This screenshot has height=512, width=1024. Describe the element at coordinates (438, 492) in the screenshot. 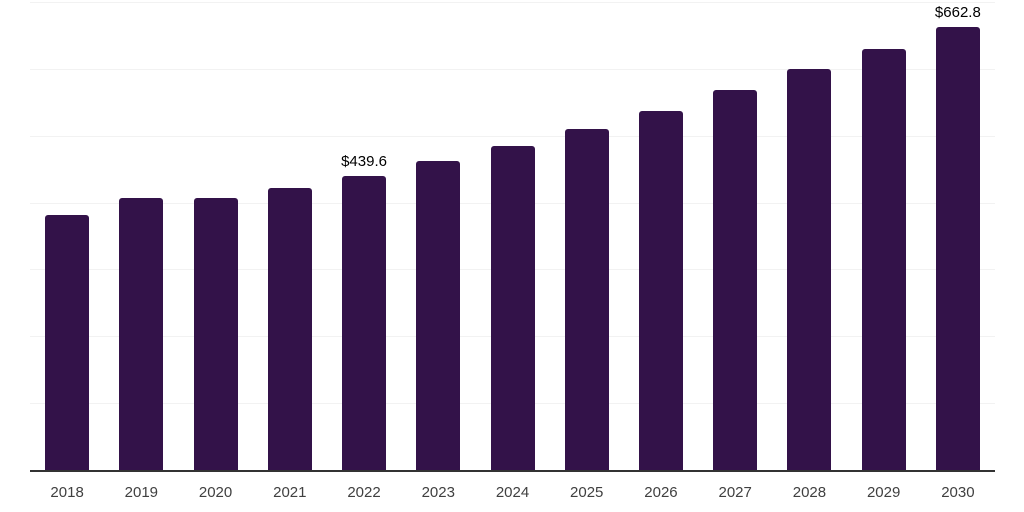

I see `x-tick-label-2023: 2023` at that location.